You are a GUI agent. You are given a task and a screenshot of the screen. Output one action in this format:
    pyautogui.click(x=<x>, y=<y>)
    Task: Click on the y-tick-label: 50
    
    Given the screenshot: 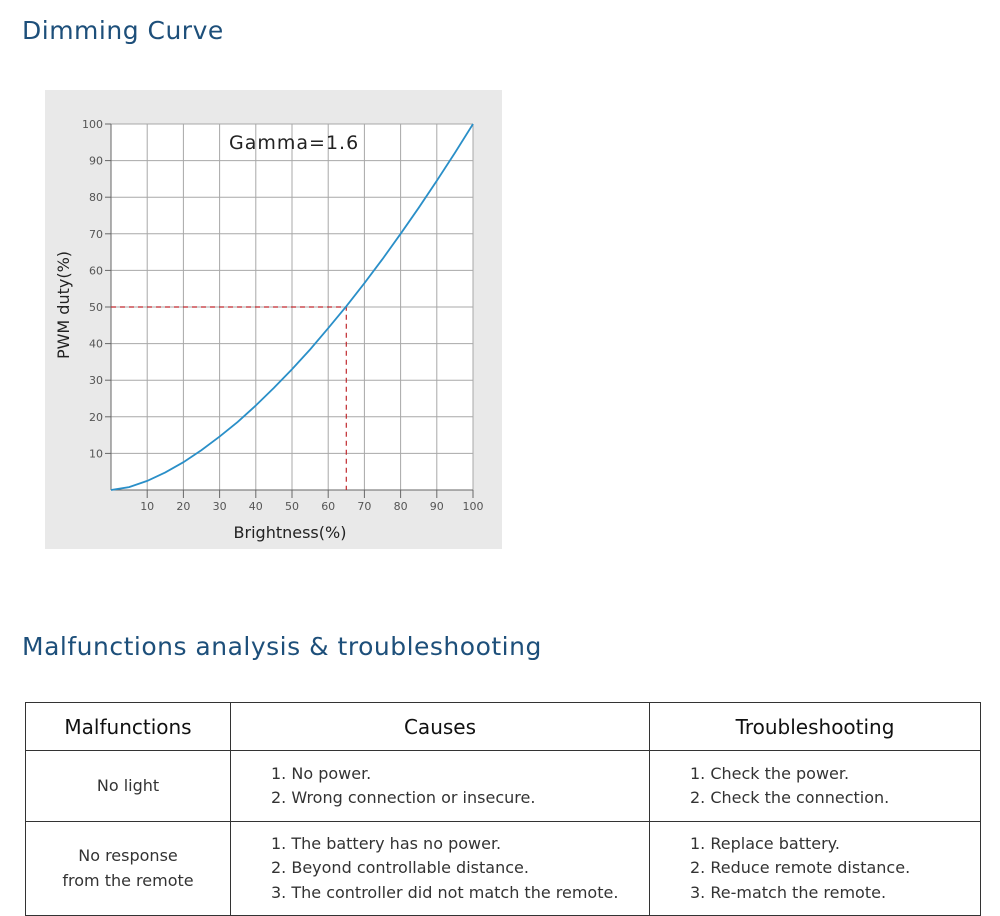 What is the action you would take?
    pyautogui.click(x=96, y=307)
    